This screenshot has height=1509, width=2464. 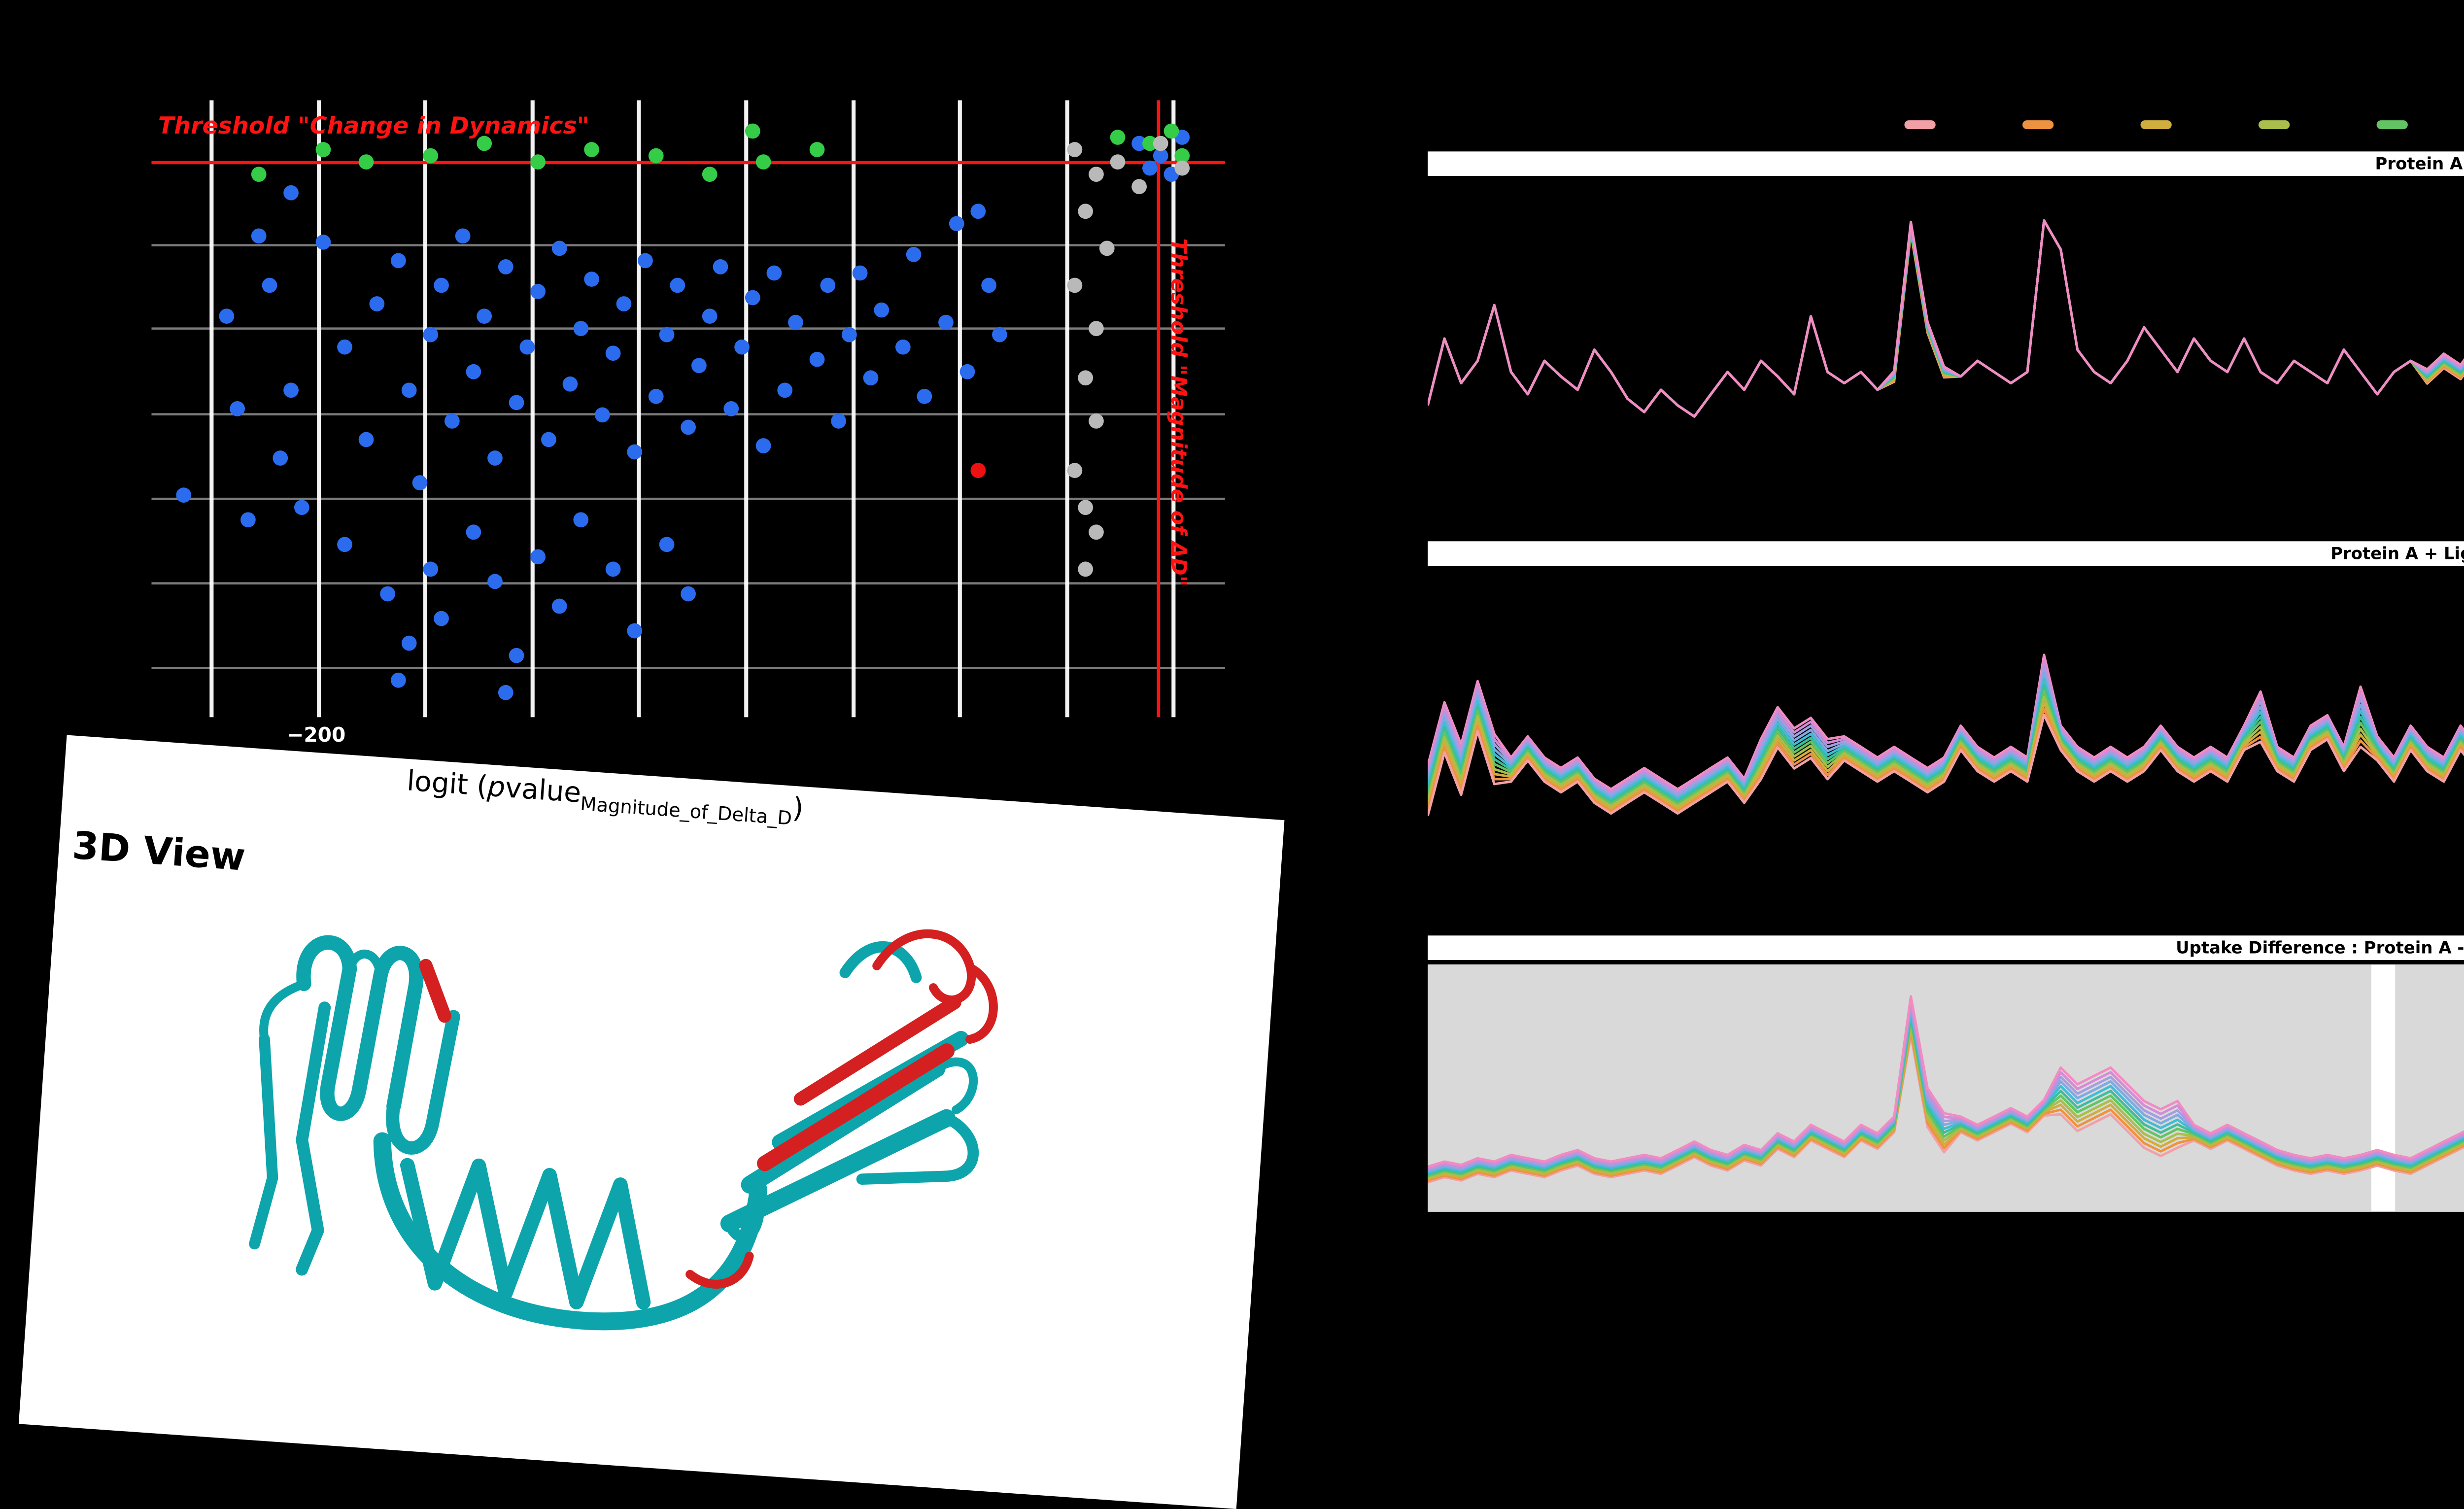 I want to click on uptake-difference-chart, so click(x=1946, y=1088).